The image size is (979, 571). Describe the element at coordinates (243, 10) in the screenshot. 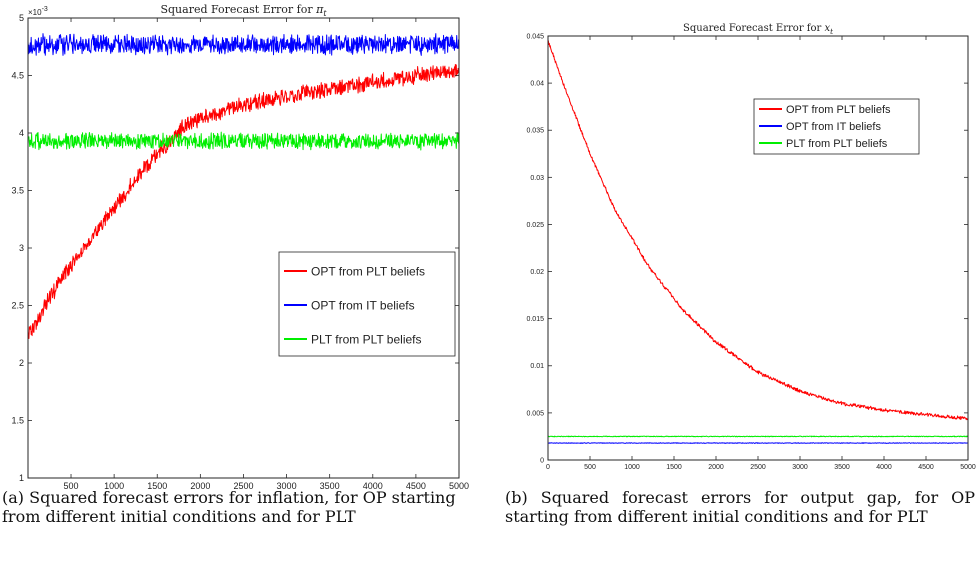

I see `chart-title: Squared Forecast Error for πt` at that location.